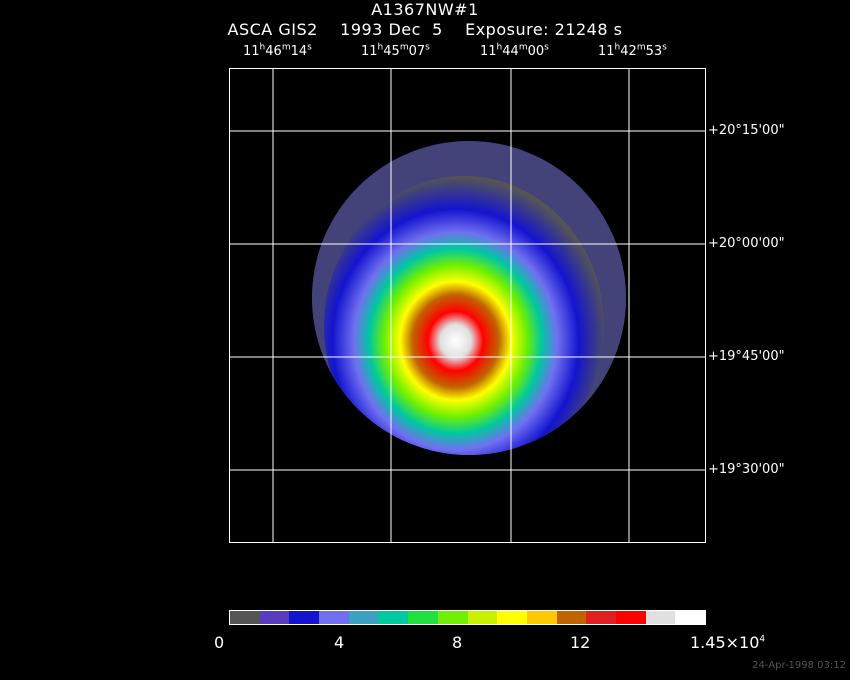 Image resolution: width=850 pixels, height=680 pixels. I want to click on ra-label-2: 11h45m07s, so click(395, 50).